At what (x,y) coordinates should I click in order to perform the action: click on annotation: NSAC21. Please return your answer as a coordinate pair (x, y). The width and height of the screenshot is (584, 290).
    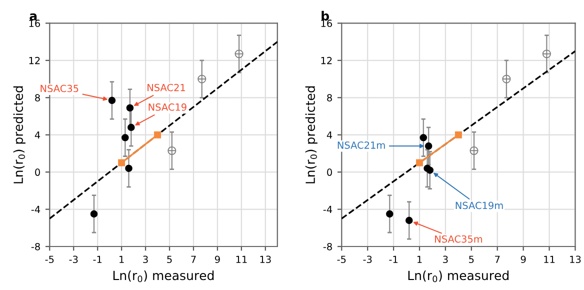
    Looking at the image, I should click on (166, 88).